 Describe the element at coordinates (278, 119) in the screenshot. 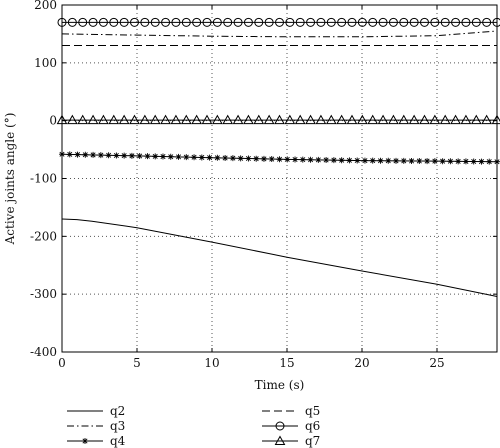

I see `series-q7` at that location.